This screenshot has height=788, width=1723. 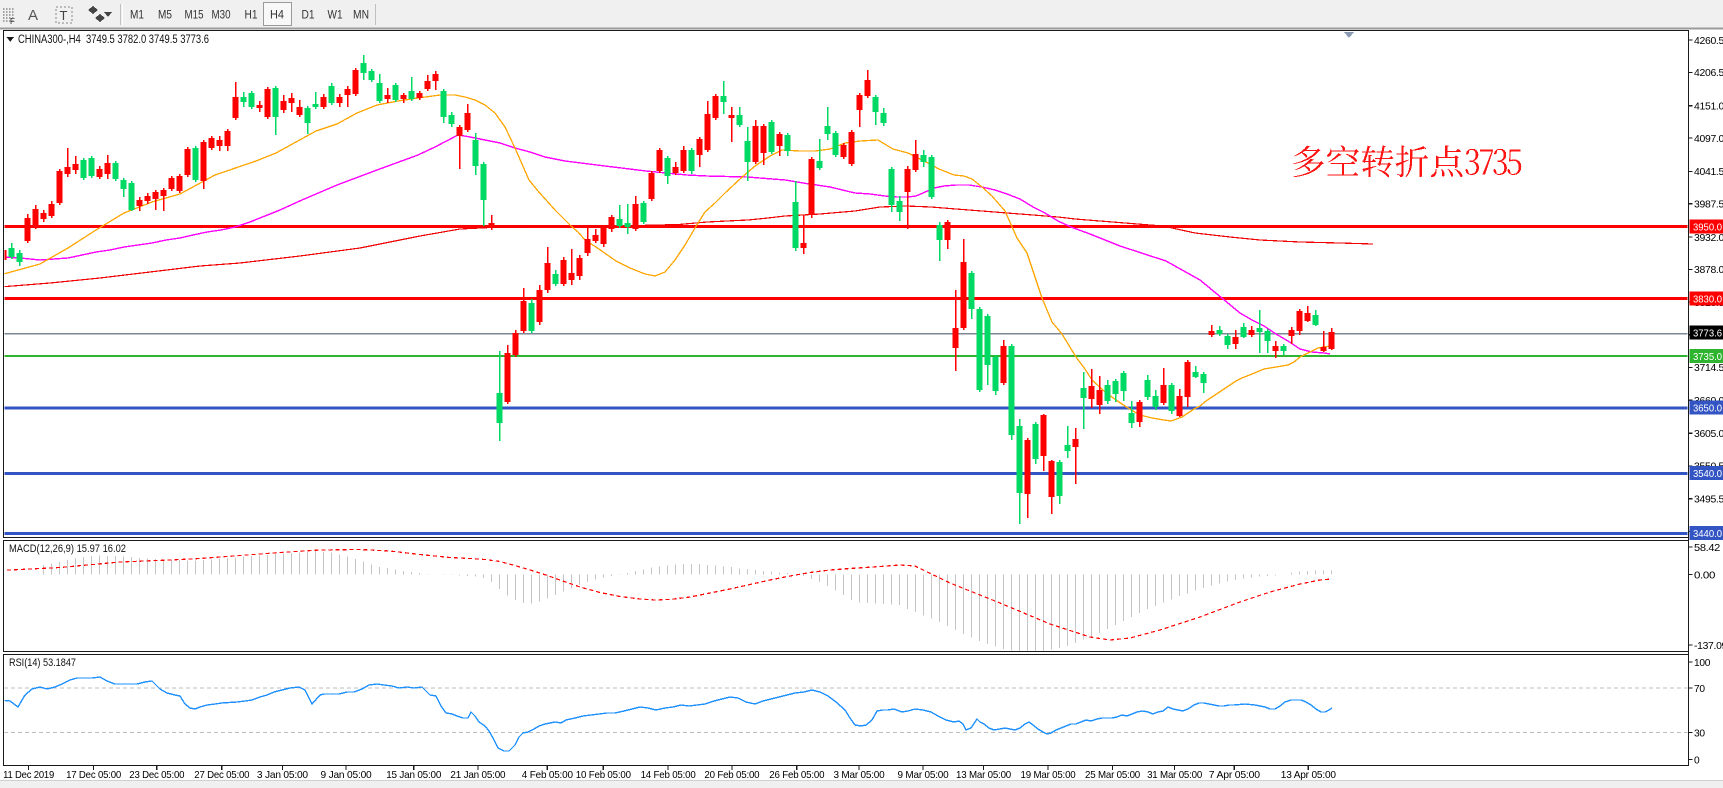 I want to click on svg-text: MN, so click(x=361, y=16).